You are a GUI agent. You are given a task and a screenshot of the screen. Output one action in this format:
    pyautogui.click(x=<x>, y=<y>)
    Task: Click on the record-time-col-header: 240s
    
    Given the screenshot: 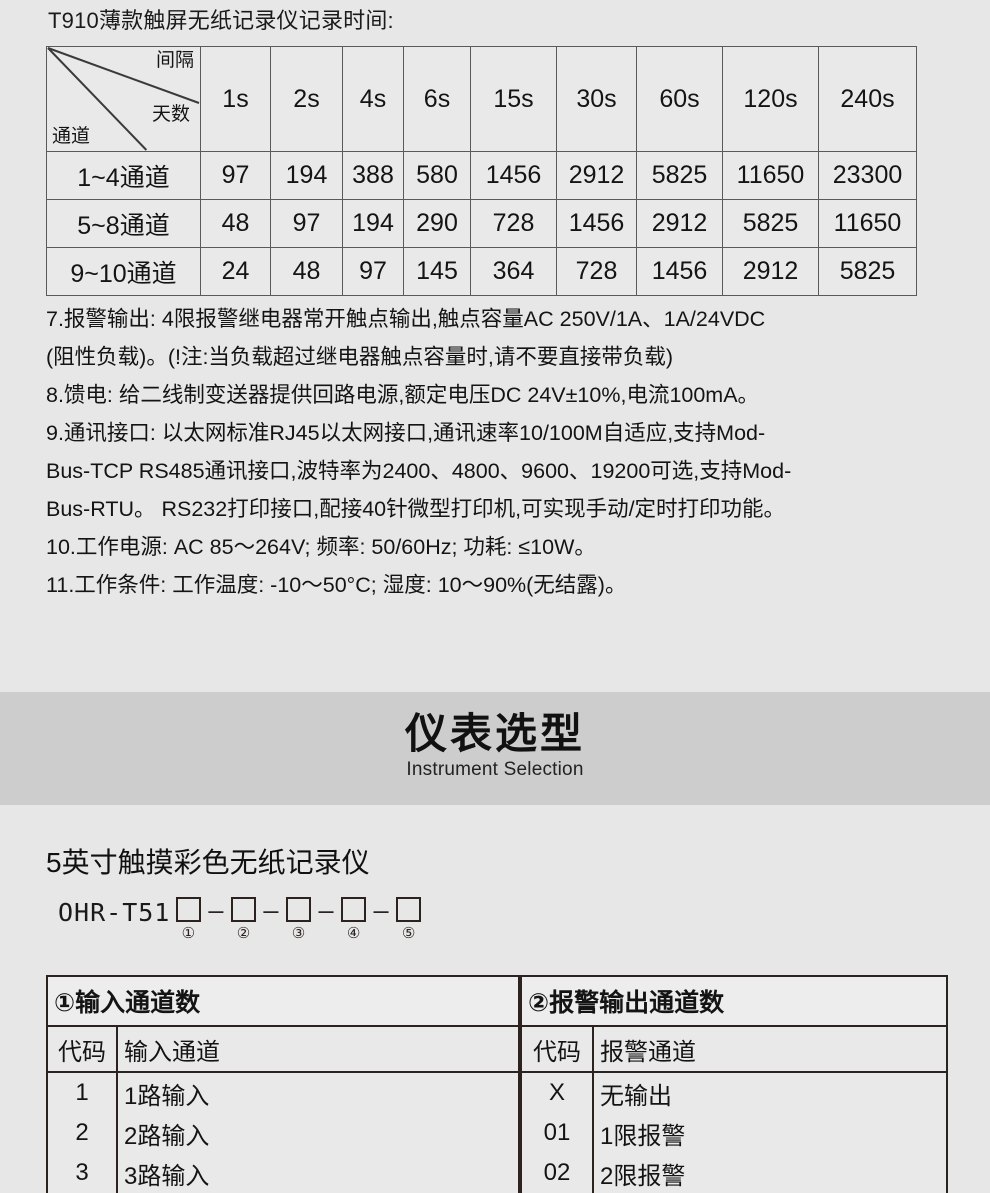 What is the action you would take?
    pyautogui.click(x=867, y=99)
    